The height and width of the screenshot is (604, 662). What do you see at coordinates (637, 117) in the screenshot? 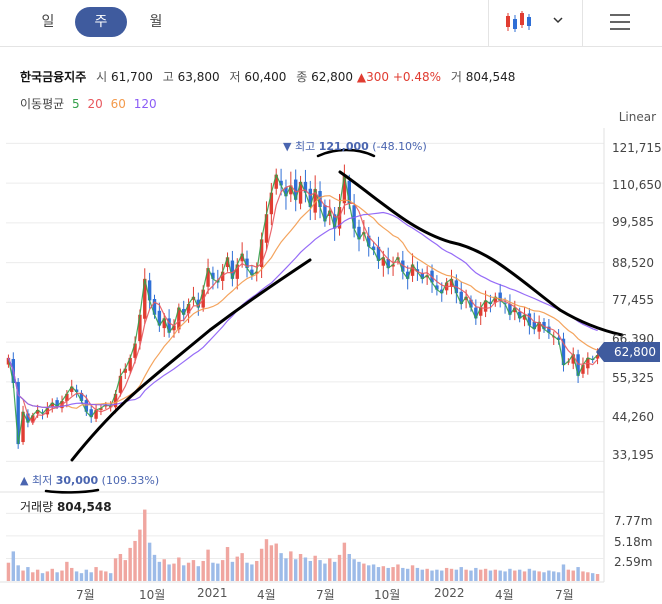
I see `scale-toggle: Linear` at bounding box center [637, 117].